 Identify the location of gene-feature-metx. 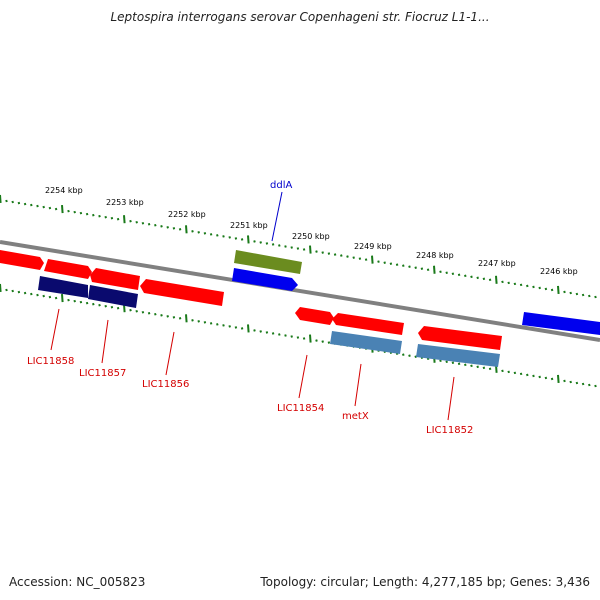
(366, 342).